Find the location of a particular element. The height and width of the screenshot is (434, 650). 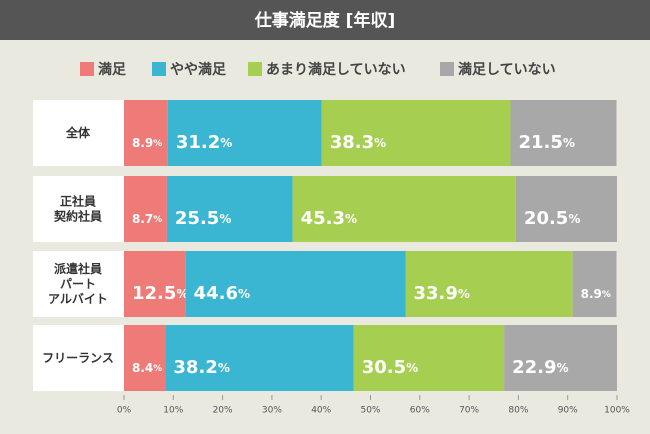

value-label: 44.6% is located at coordinates (222, 293).